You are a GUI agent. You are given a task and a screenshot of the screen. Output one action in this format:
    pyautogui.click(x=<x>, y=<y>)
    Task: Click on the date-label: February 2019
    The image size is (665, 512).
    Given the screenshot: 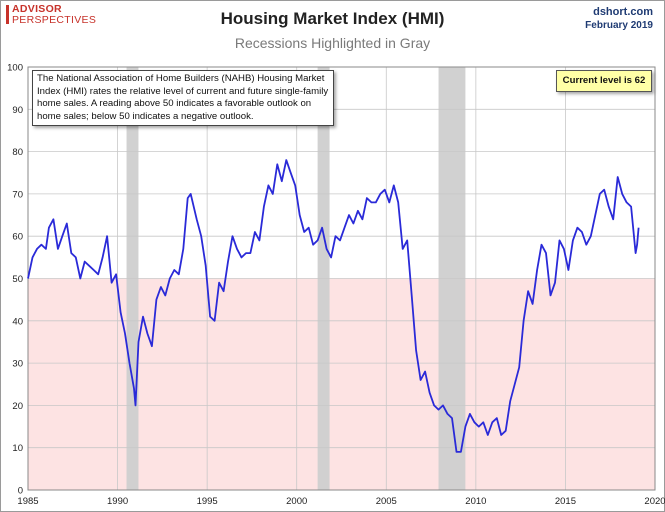 What is the action you would take?
    pyautogui.click(x=619, y=25)
    